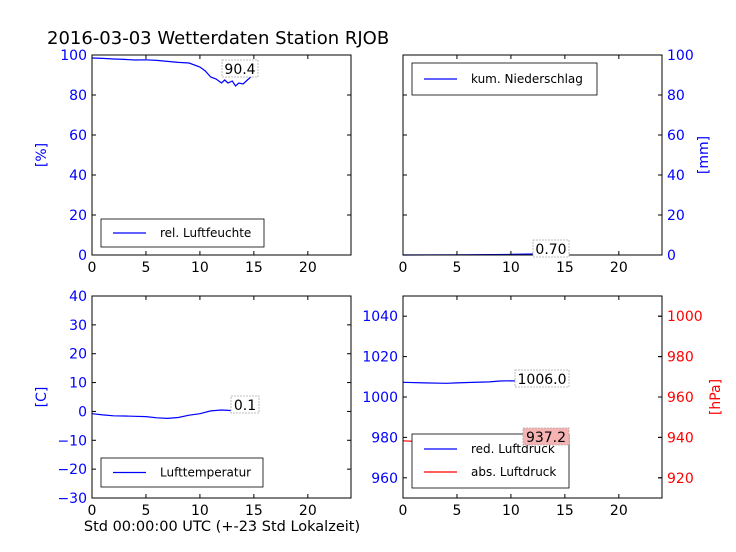 This screenshot has width=736, height=552. Describe the element at coordinates (221, 155) in the screenshot. I see `axes-frame-humidity` at that location.